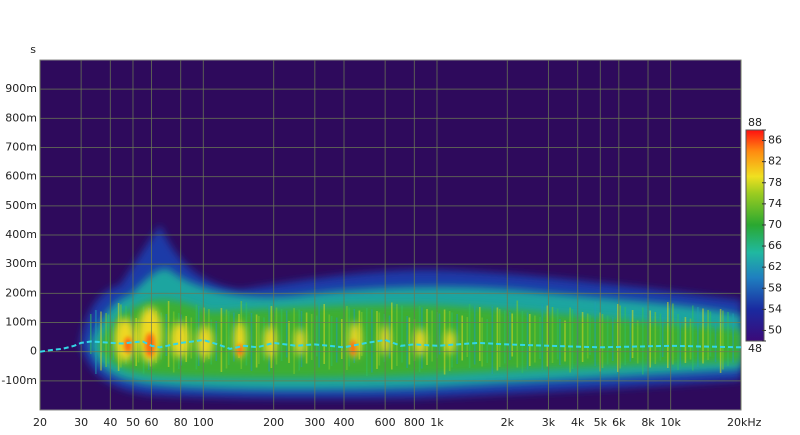 The width and height of the screenshot is (800, 435). I want to click on x-tick-label: 400, so click(344, 422).